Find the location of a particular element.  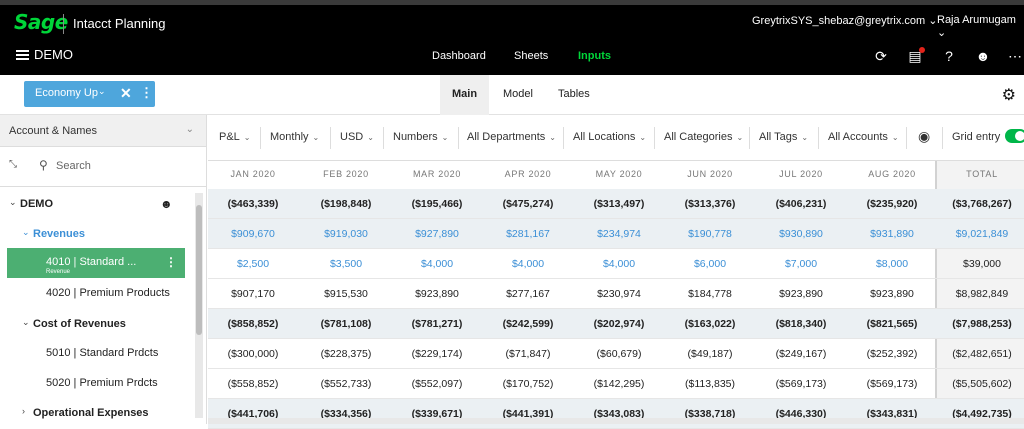

eye-icon: ◉ is located at coordinates (924, 136).